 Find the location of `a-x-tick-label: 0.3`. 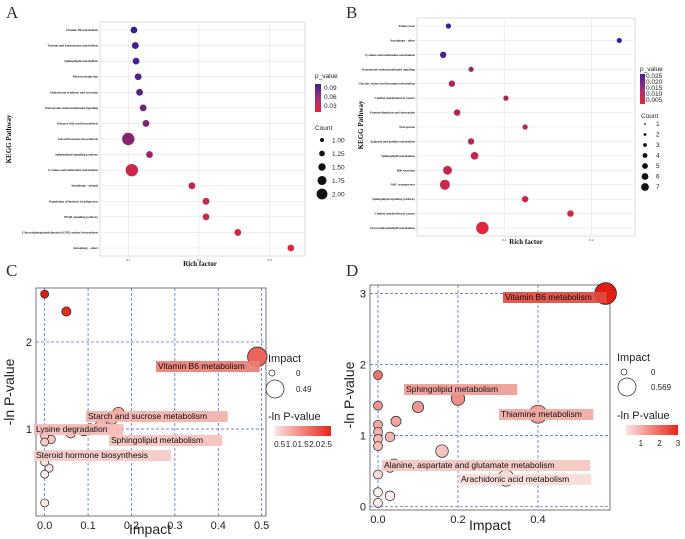

a-x-tick-label: 0.3 is located at coordinates (269, 260).